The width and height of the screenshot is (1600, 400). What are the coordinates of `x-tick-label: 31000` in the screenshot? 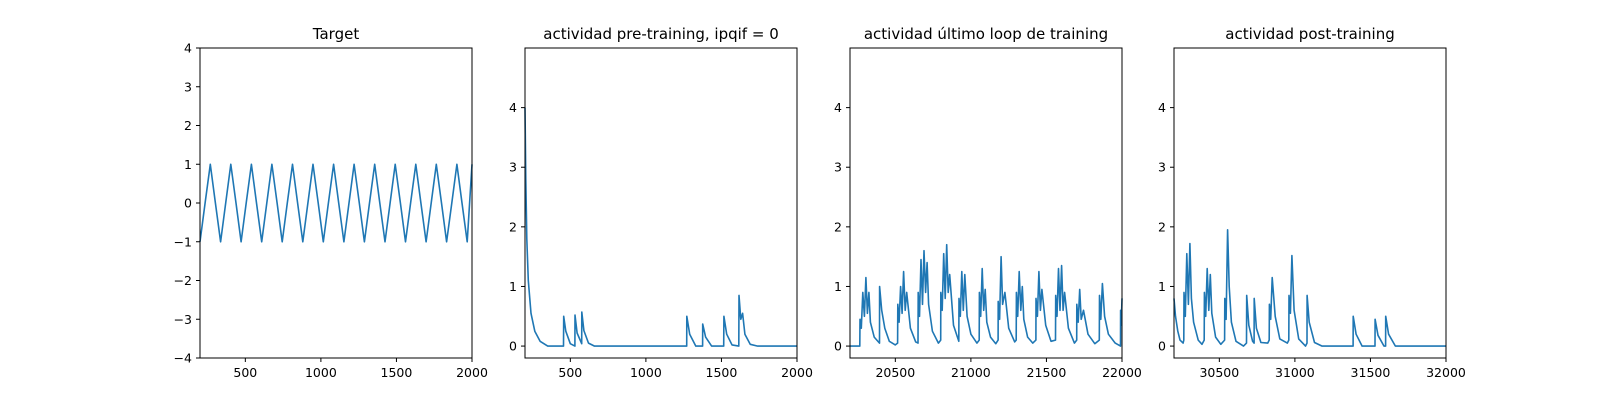 It's located at (1295, 372).